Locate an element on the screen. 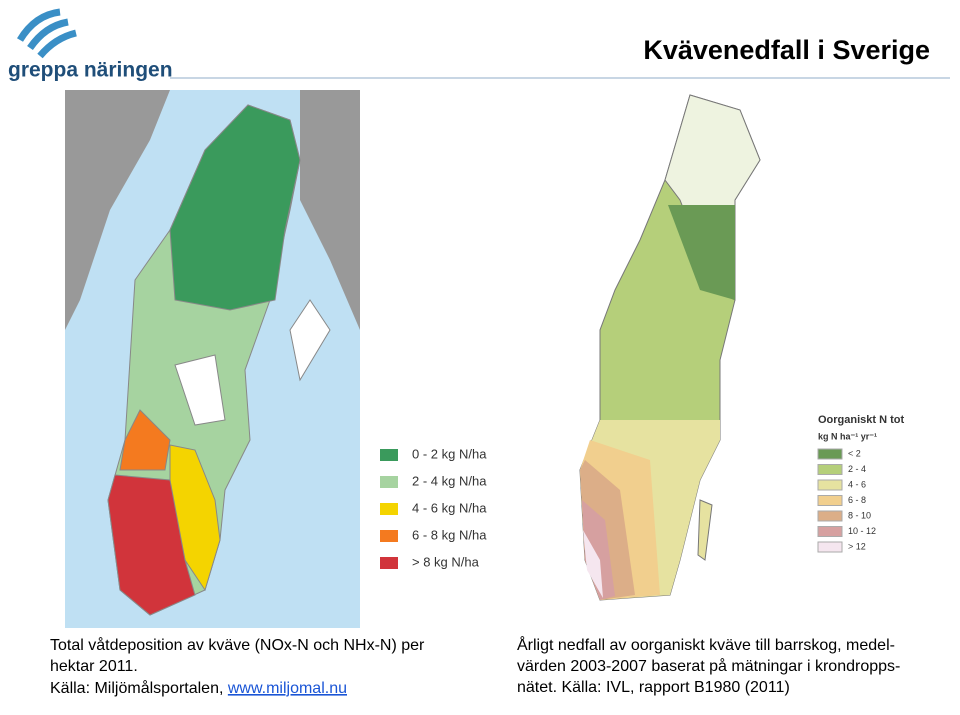 The height and width of the screenshot is (715, 960). region-white is located at coordinates (200, 390).